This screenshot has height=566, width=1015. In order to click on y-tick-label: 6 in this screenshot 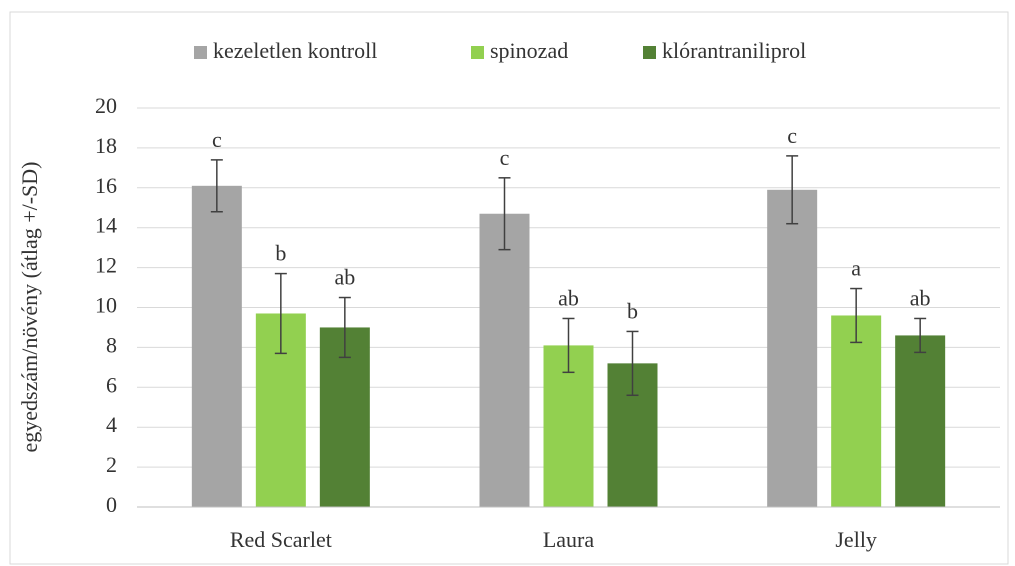, I will do `click(111, 384)`.